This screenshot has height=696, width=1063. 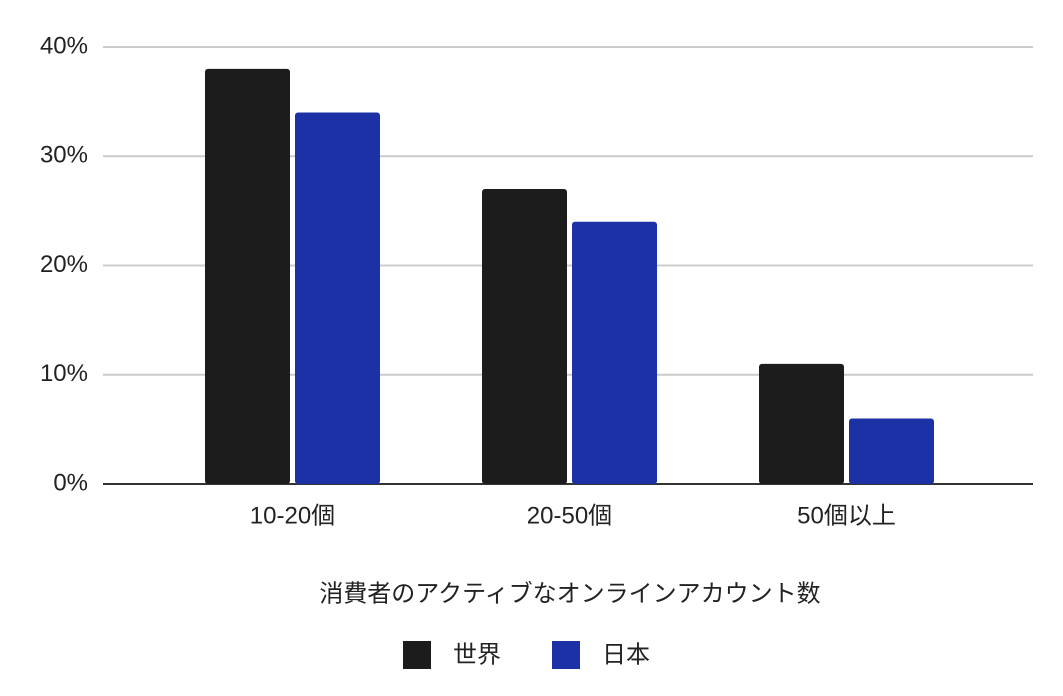 I want to click on x-axis-title: 消費者のアクティブなオンラインアカウント数, so click(x=569, y=593).